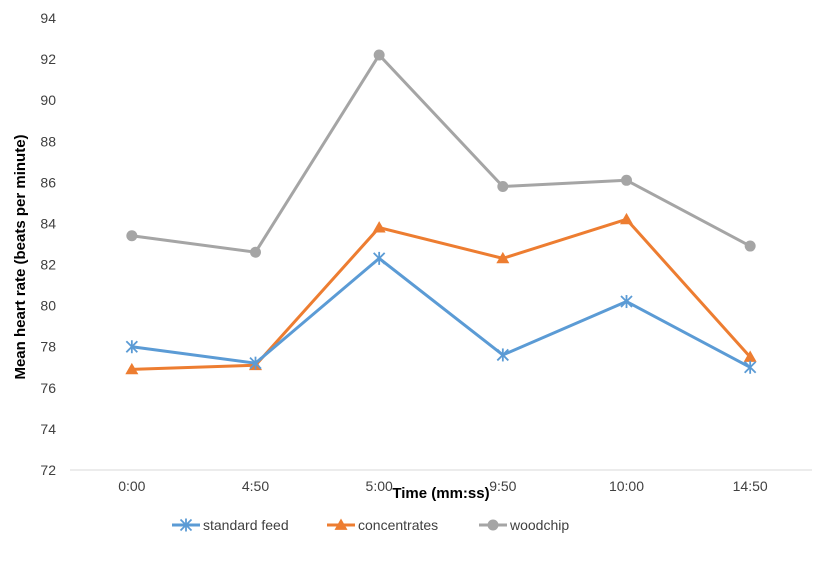 The image size is (838, 564). Describe the element at coordinates (255, 486) in the screenshot. I see `x-tick-label: 4:50` at that location.